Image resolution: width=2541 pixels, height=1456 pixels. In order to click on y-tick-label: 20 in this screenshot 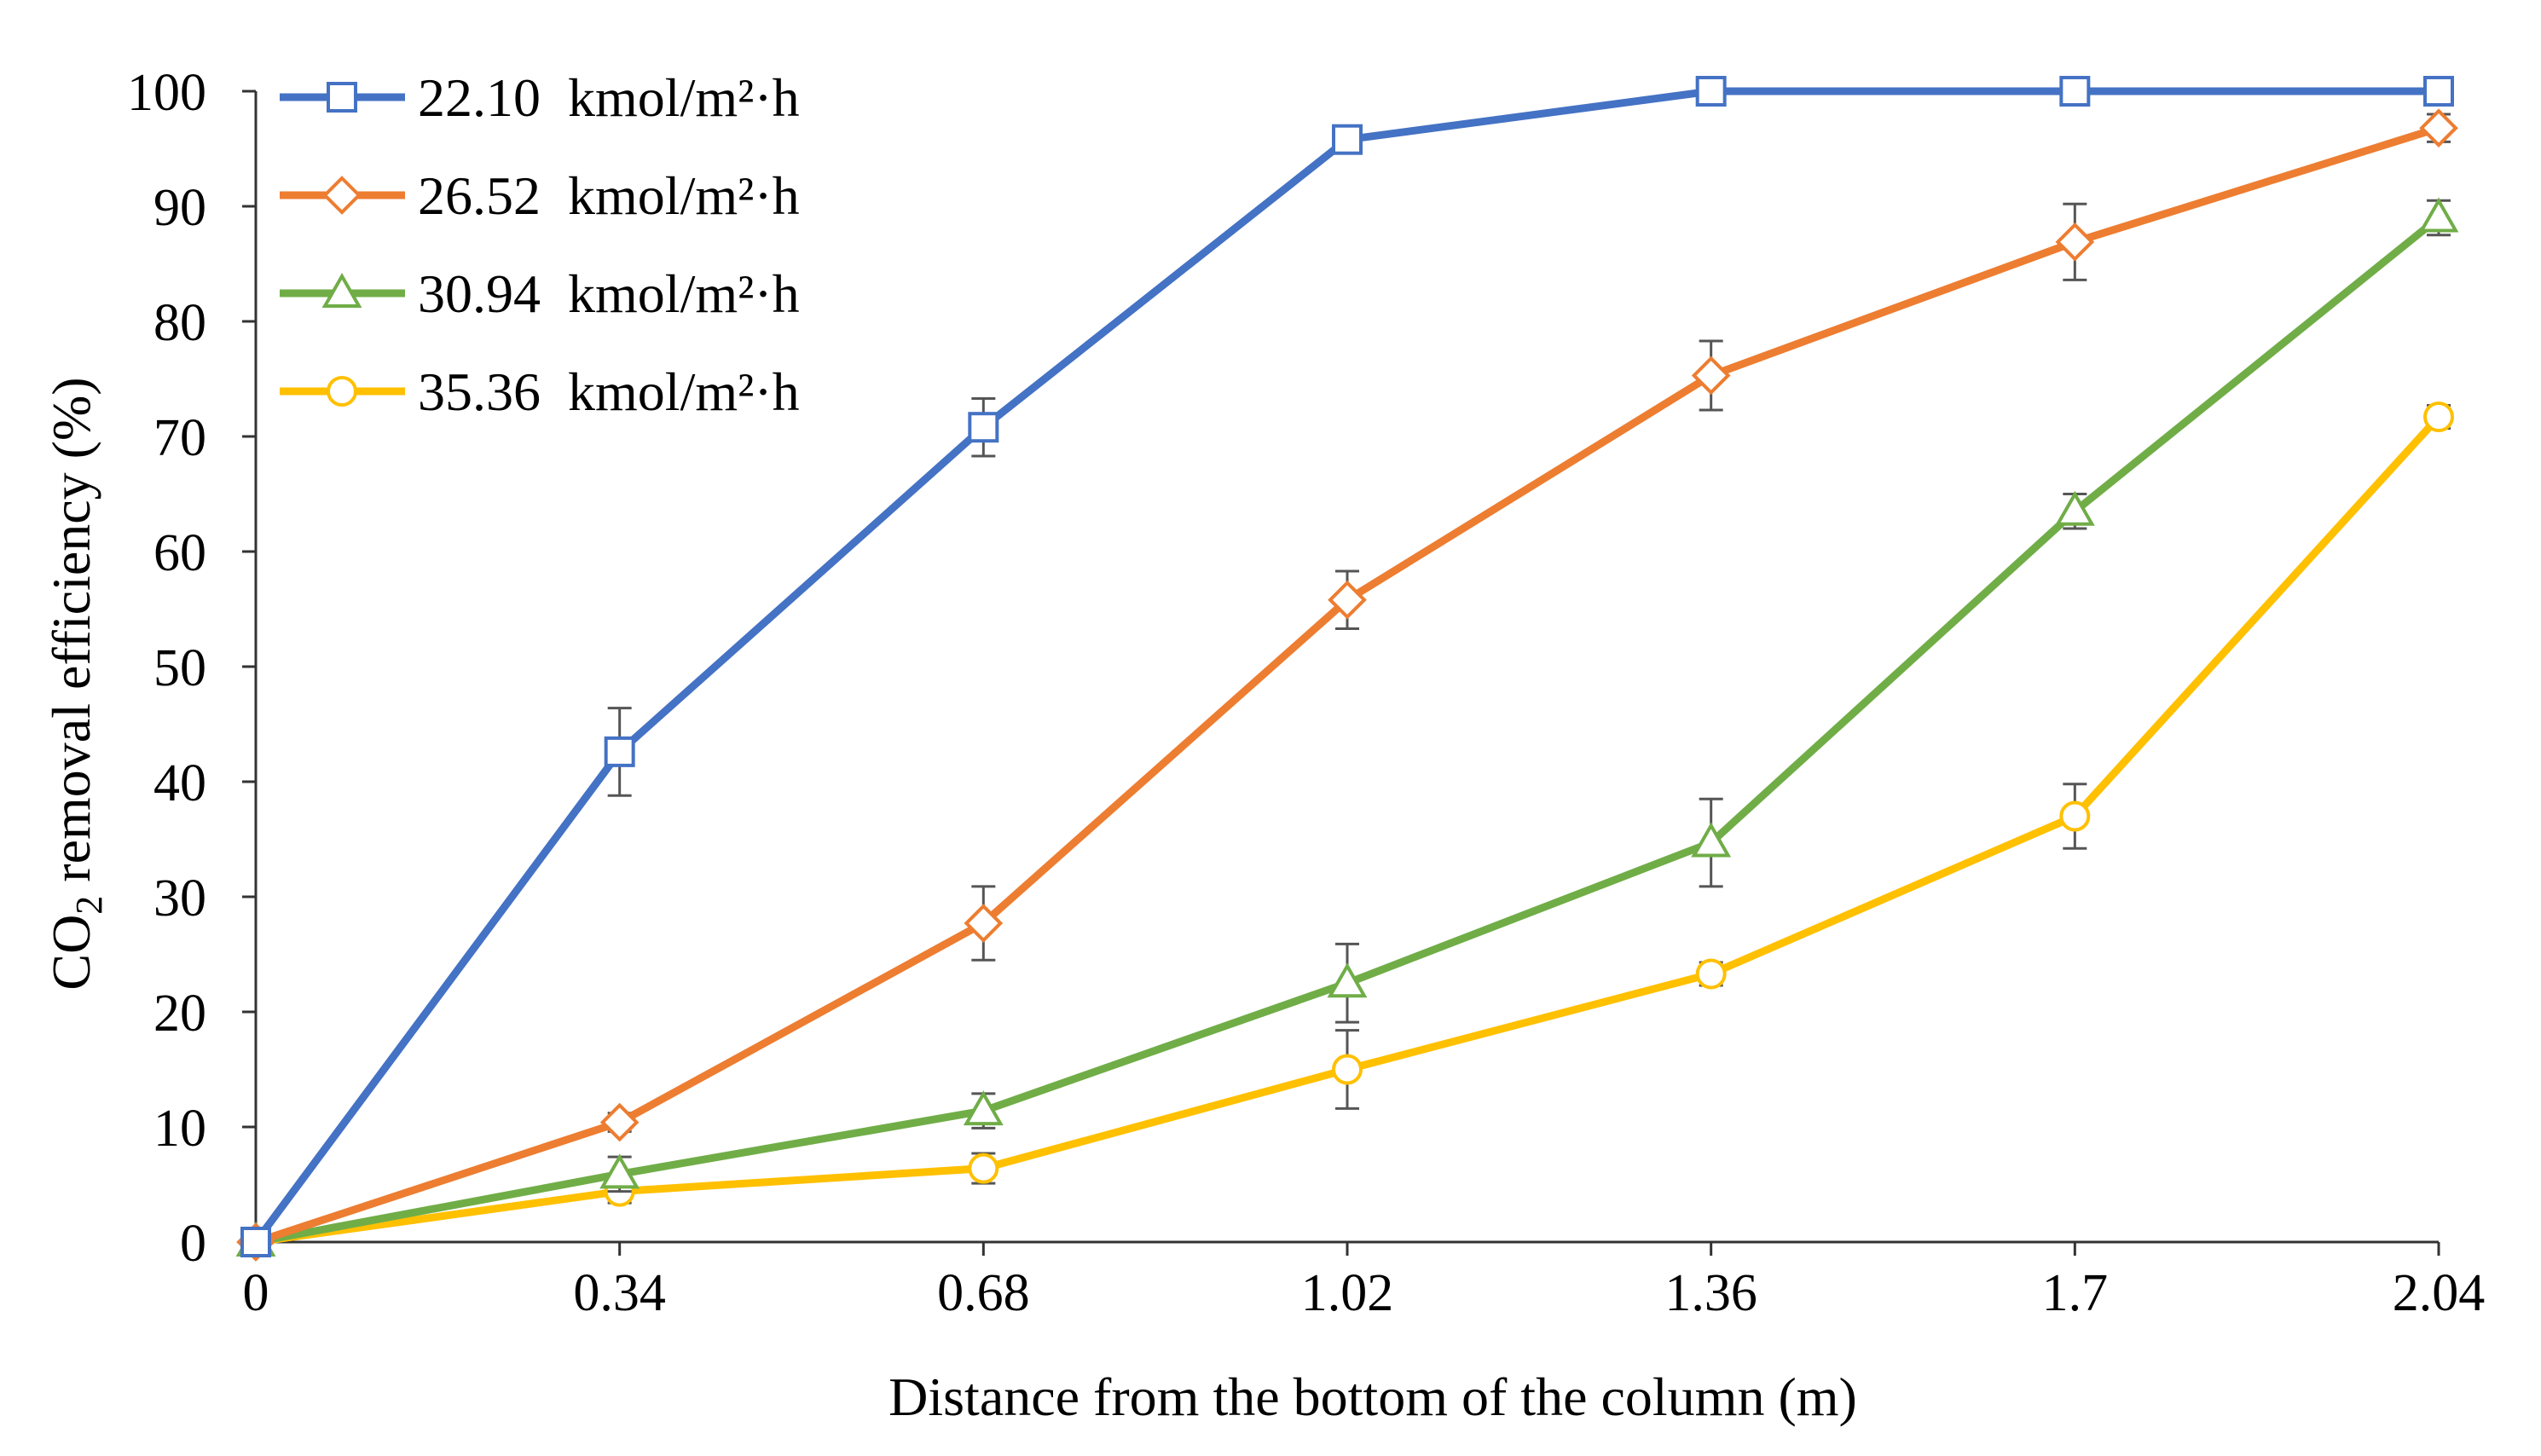, I will do `click(179, 1014)`.